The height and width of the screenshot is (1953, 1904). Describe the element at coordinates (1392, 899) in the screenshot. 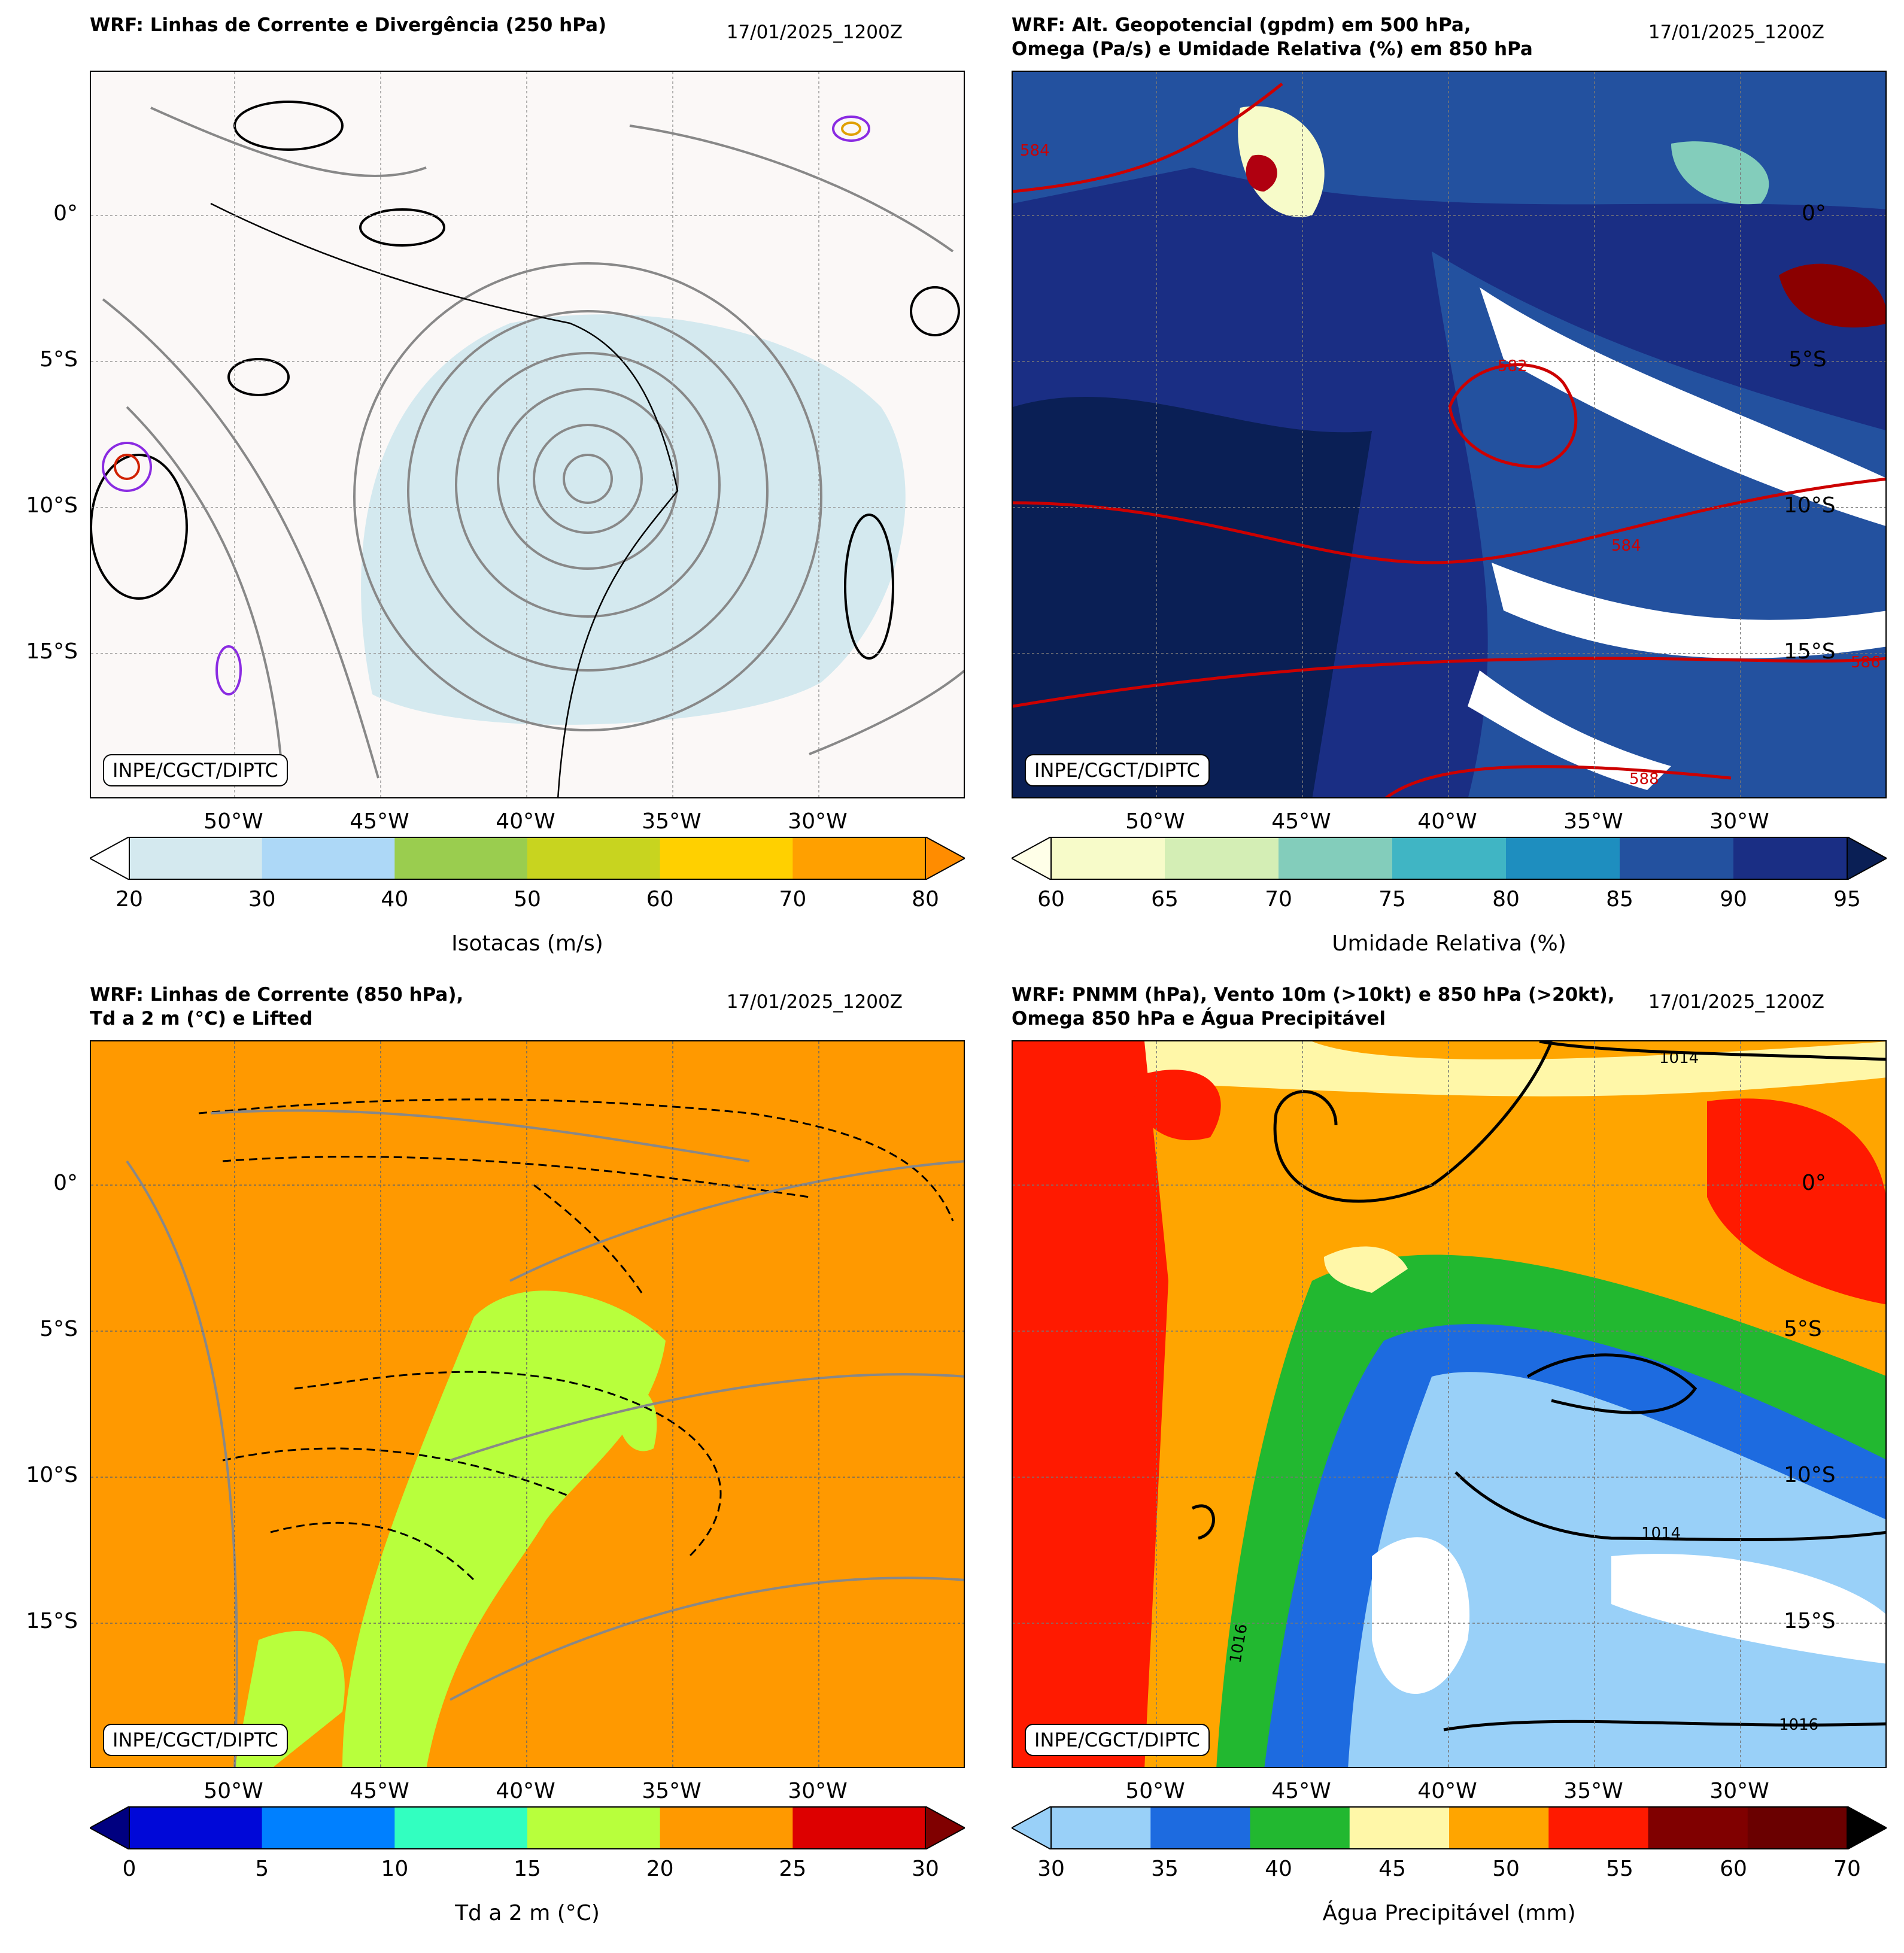

I see `colorbar-tick-label: 75` at that location.